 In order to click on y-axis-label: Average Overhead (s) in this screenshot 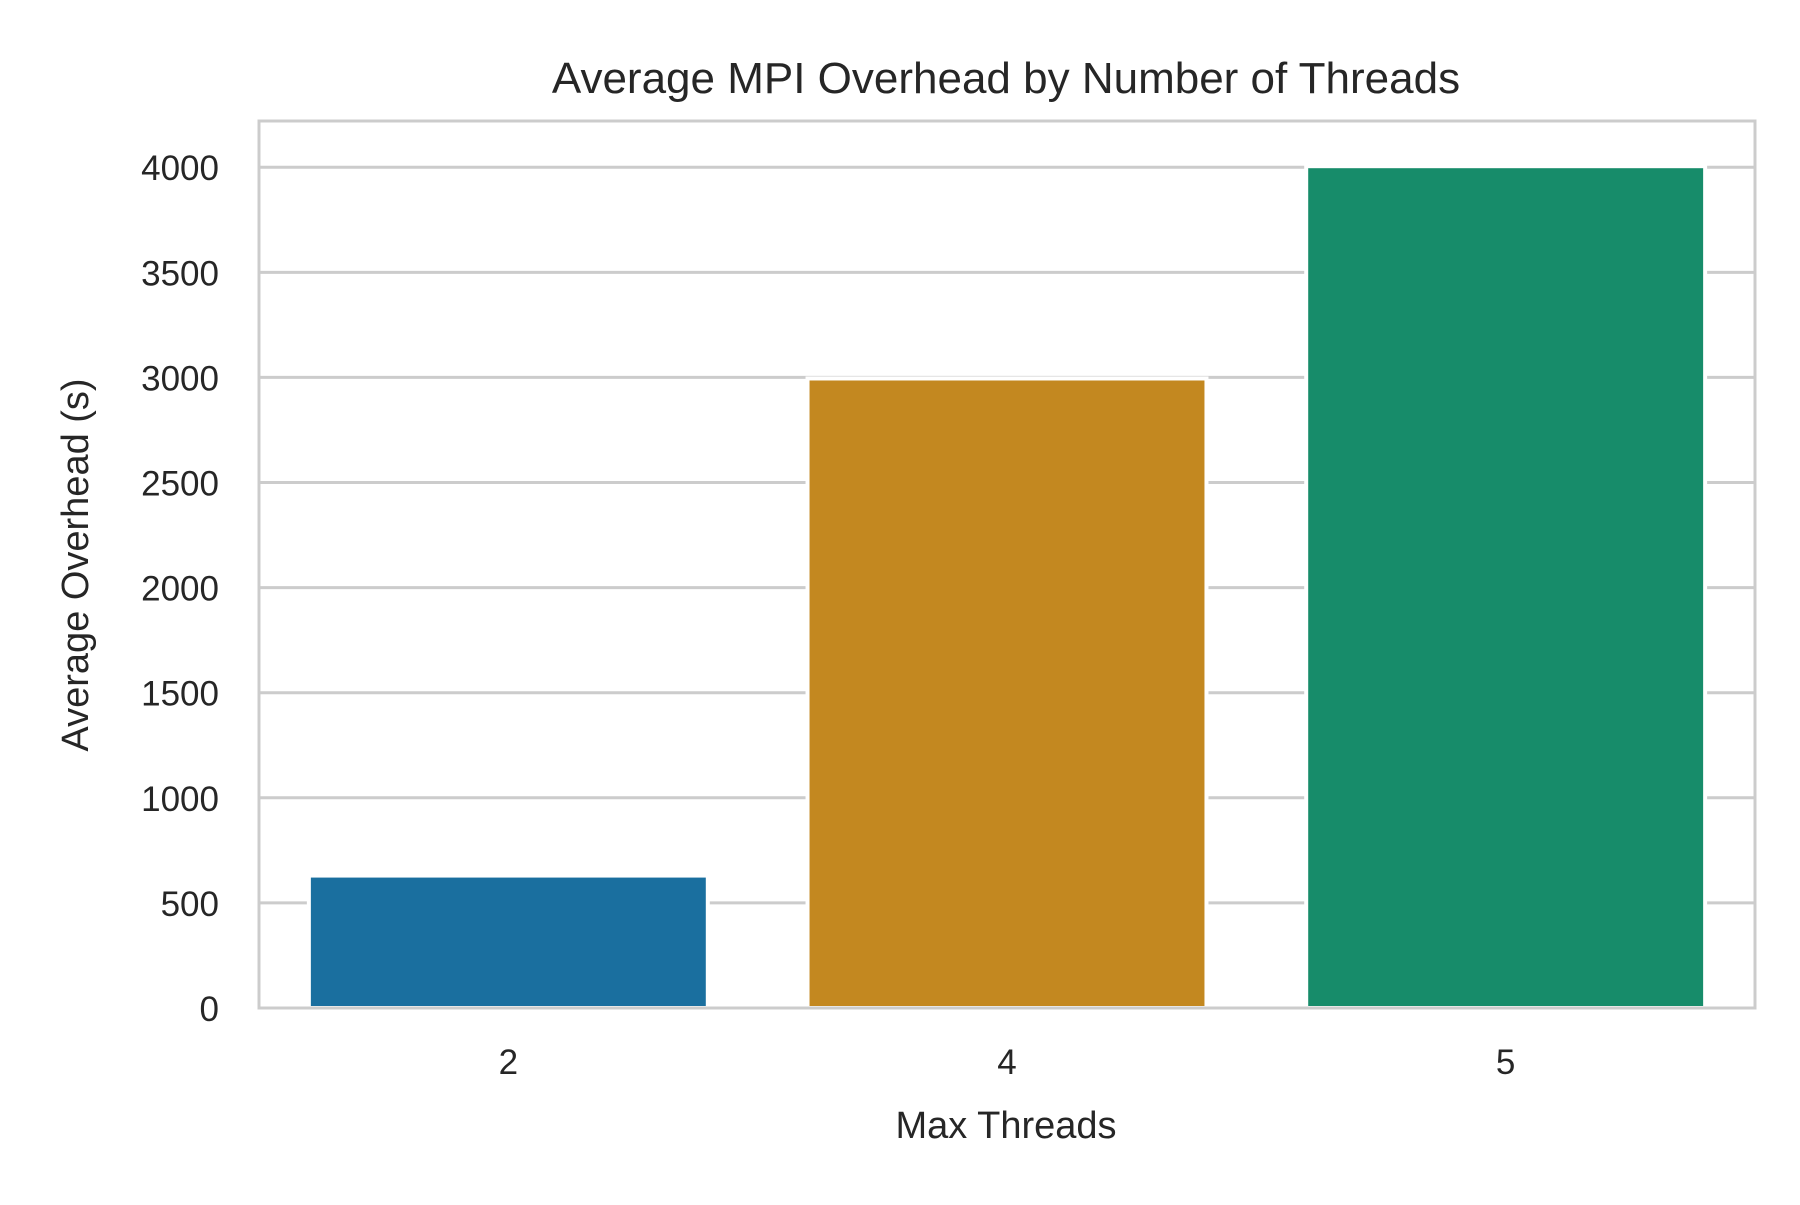, I will do `click(76, 564)`.